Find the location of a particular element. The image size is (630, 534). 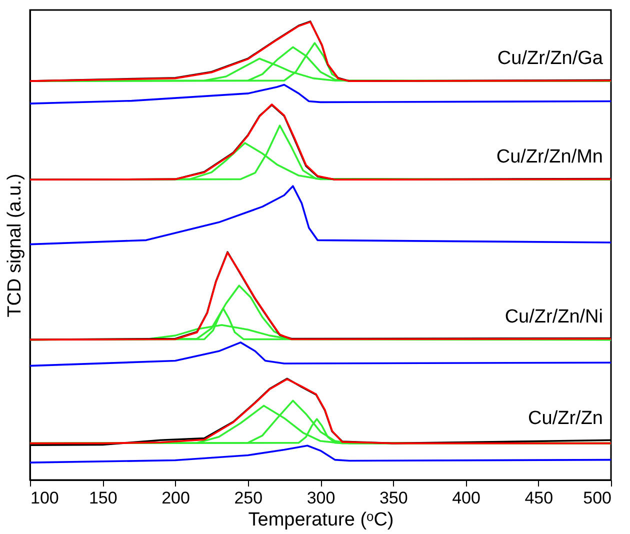

x-tick-label: 450 is located at coordinates (539, 498).